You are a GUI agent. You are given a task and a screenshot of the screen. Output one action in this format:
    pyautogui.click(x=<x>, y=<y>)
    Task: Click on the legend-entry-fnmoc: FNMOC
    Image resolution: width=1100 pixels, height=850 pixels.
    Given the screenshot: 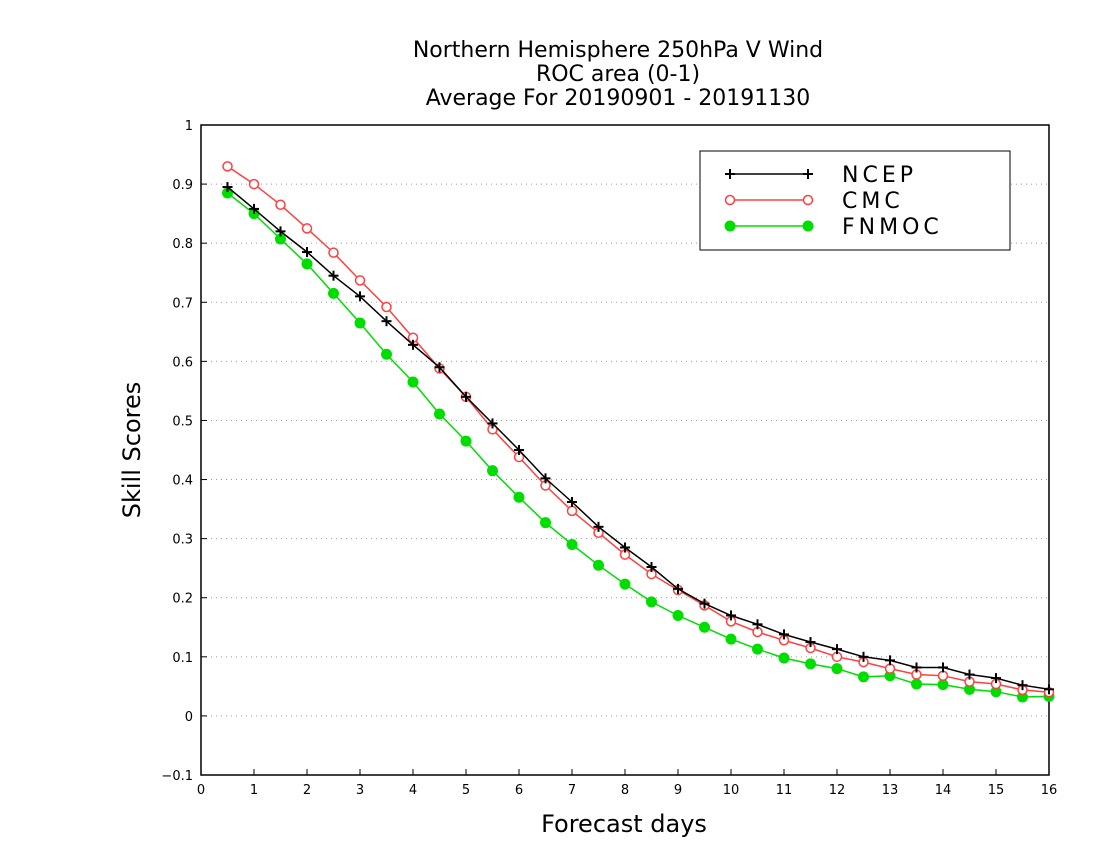 What is the action you would take?
    pyautogui.click(x=833, y=227)
    